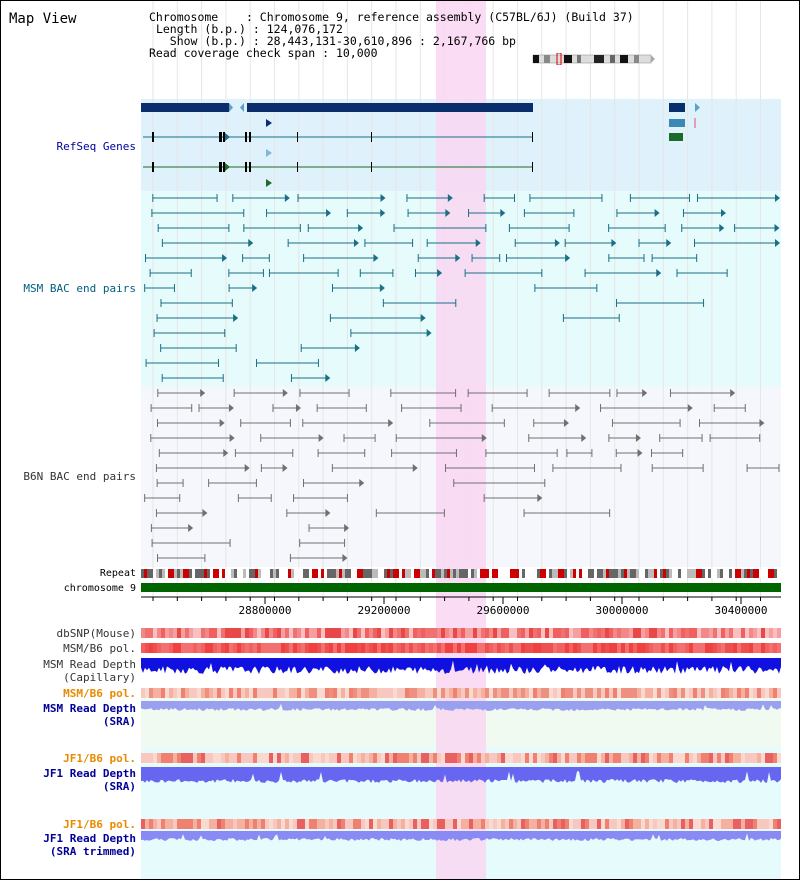  Describe the element at coordinates (461, 758) in the screenshot. I see `jf1-pol-strip` at that location.